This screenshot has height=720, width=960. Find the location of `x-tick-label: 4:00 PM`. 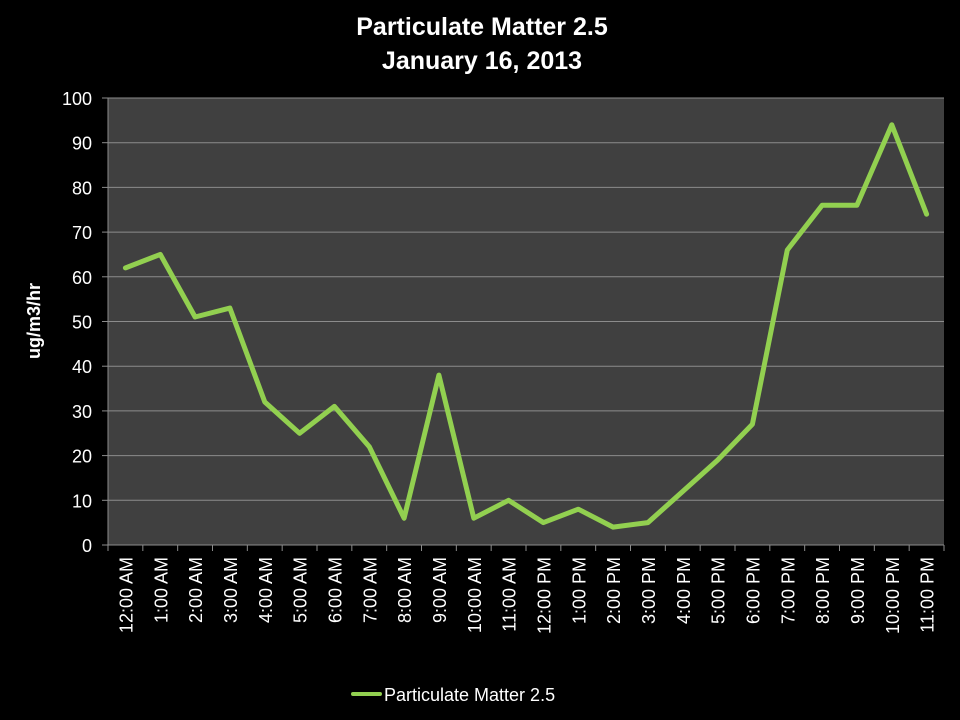

x-tick-label: 4:00 PM is located at coordinates (684, 590).